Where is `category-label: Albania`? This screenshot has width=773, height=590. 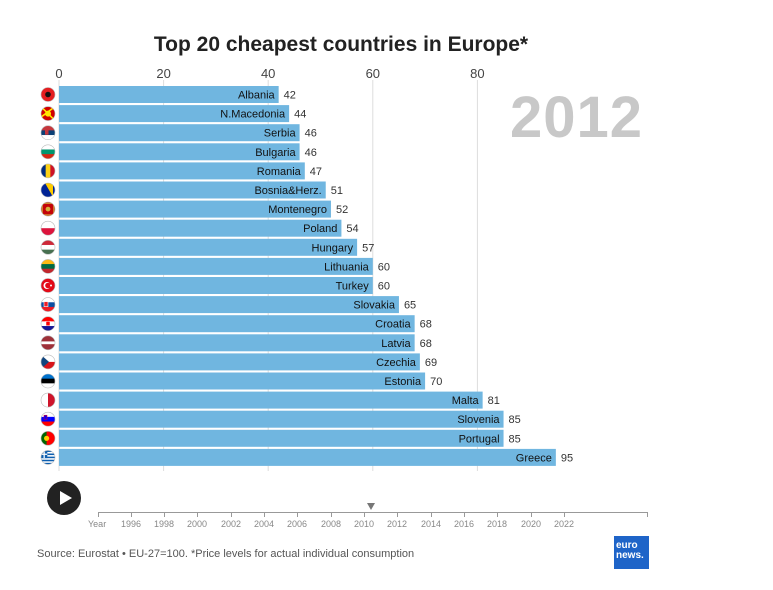 category-label: Albania is located at coordinates (257, 96).